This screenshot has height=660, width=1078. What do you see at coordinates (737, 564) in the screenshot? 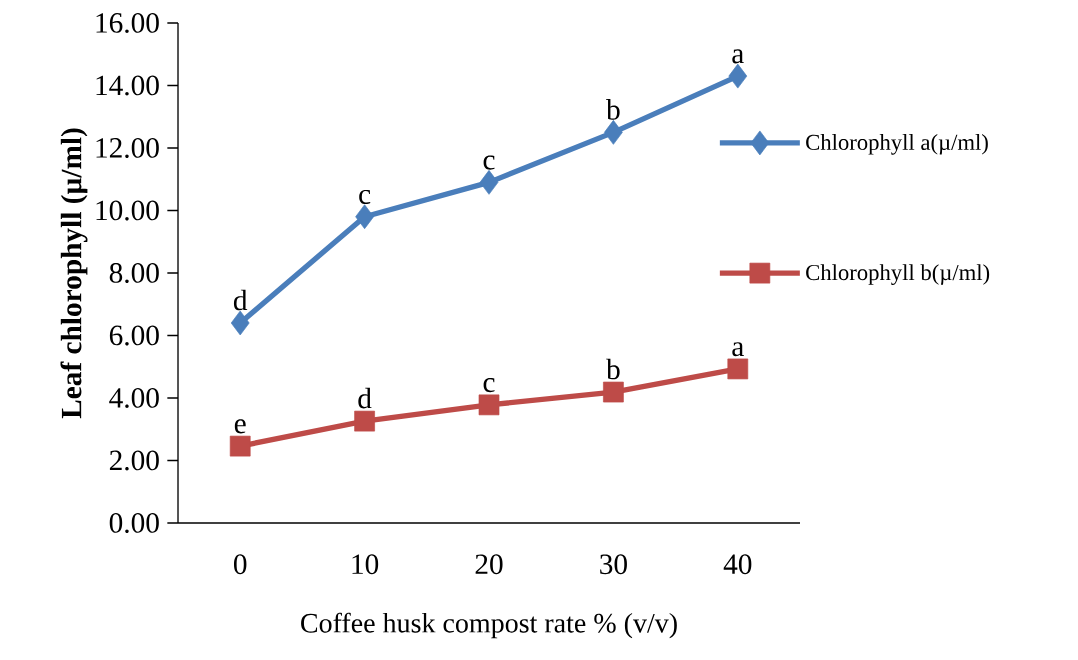
I see `x-tick-label: 40` at bounding box center [737, 564].